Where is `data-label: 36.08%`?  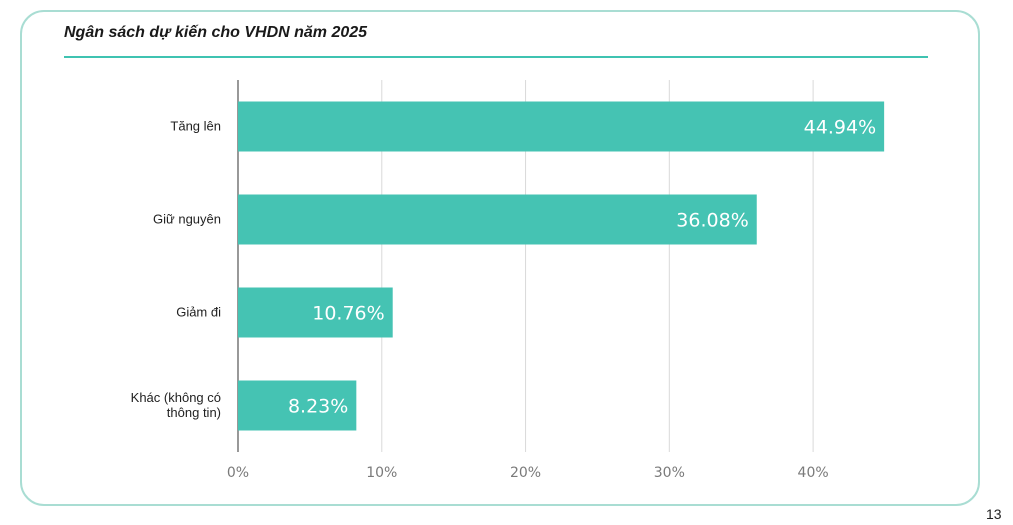 data-label: 36.08% is located at coordinates (712, 221).